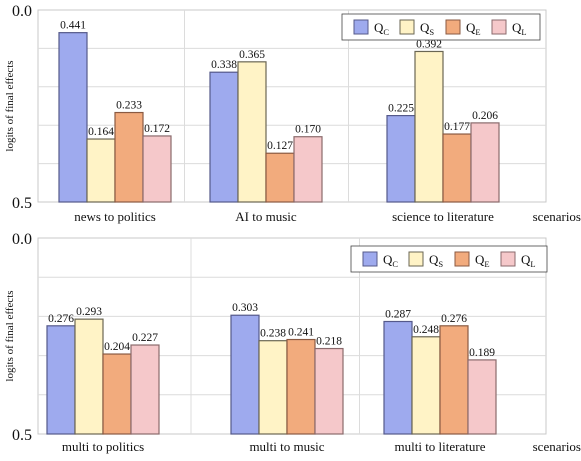 This screenshot has width=581, height=461. I want to click on x-tick-label: multi to politics, so click(103, 446).